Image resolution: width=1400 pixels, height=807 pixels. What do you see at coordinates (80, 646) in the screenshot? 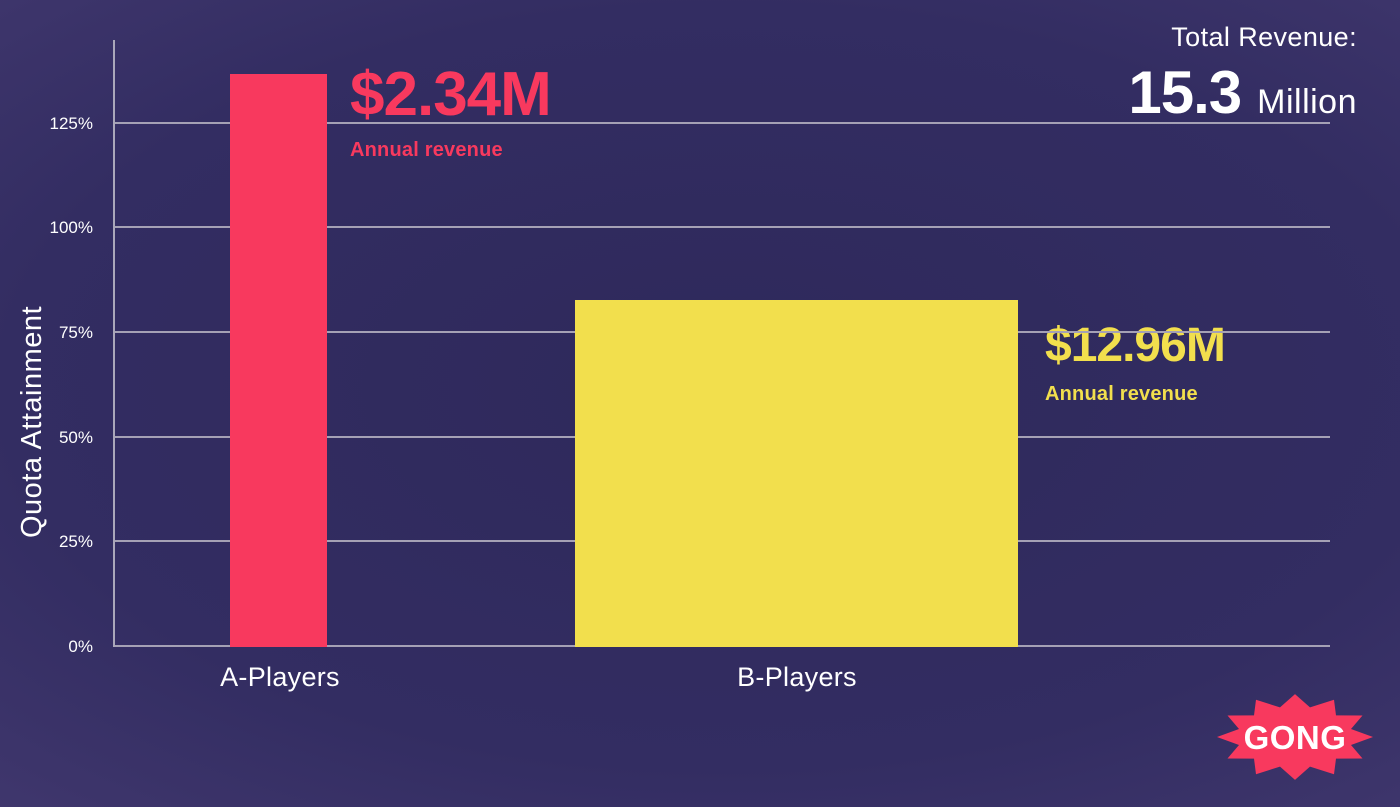
I see `y-tick-0: 0%` at bounding box center [80, 646].